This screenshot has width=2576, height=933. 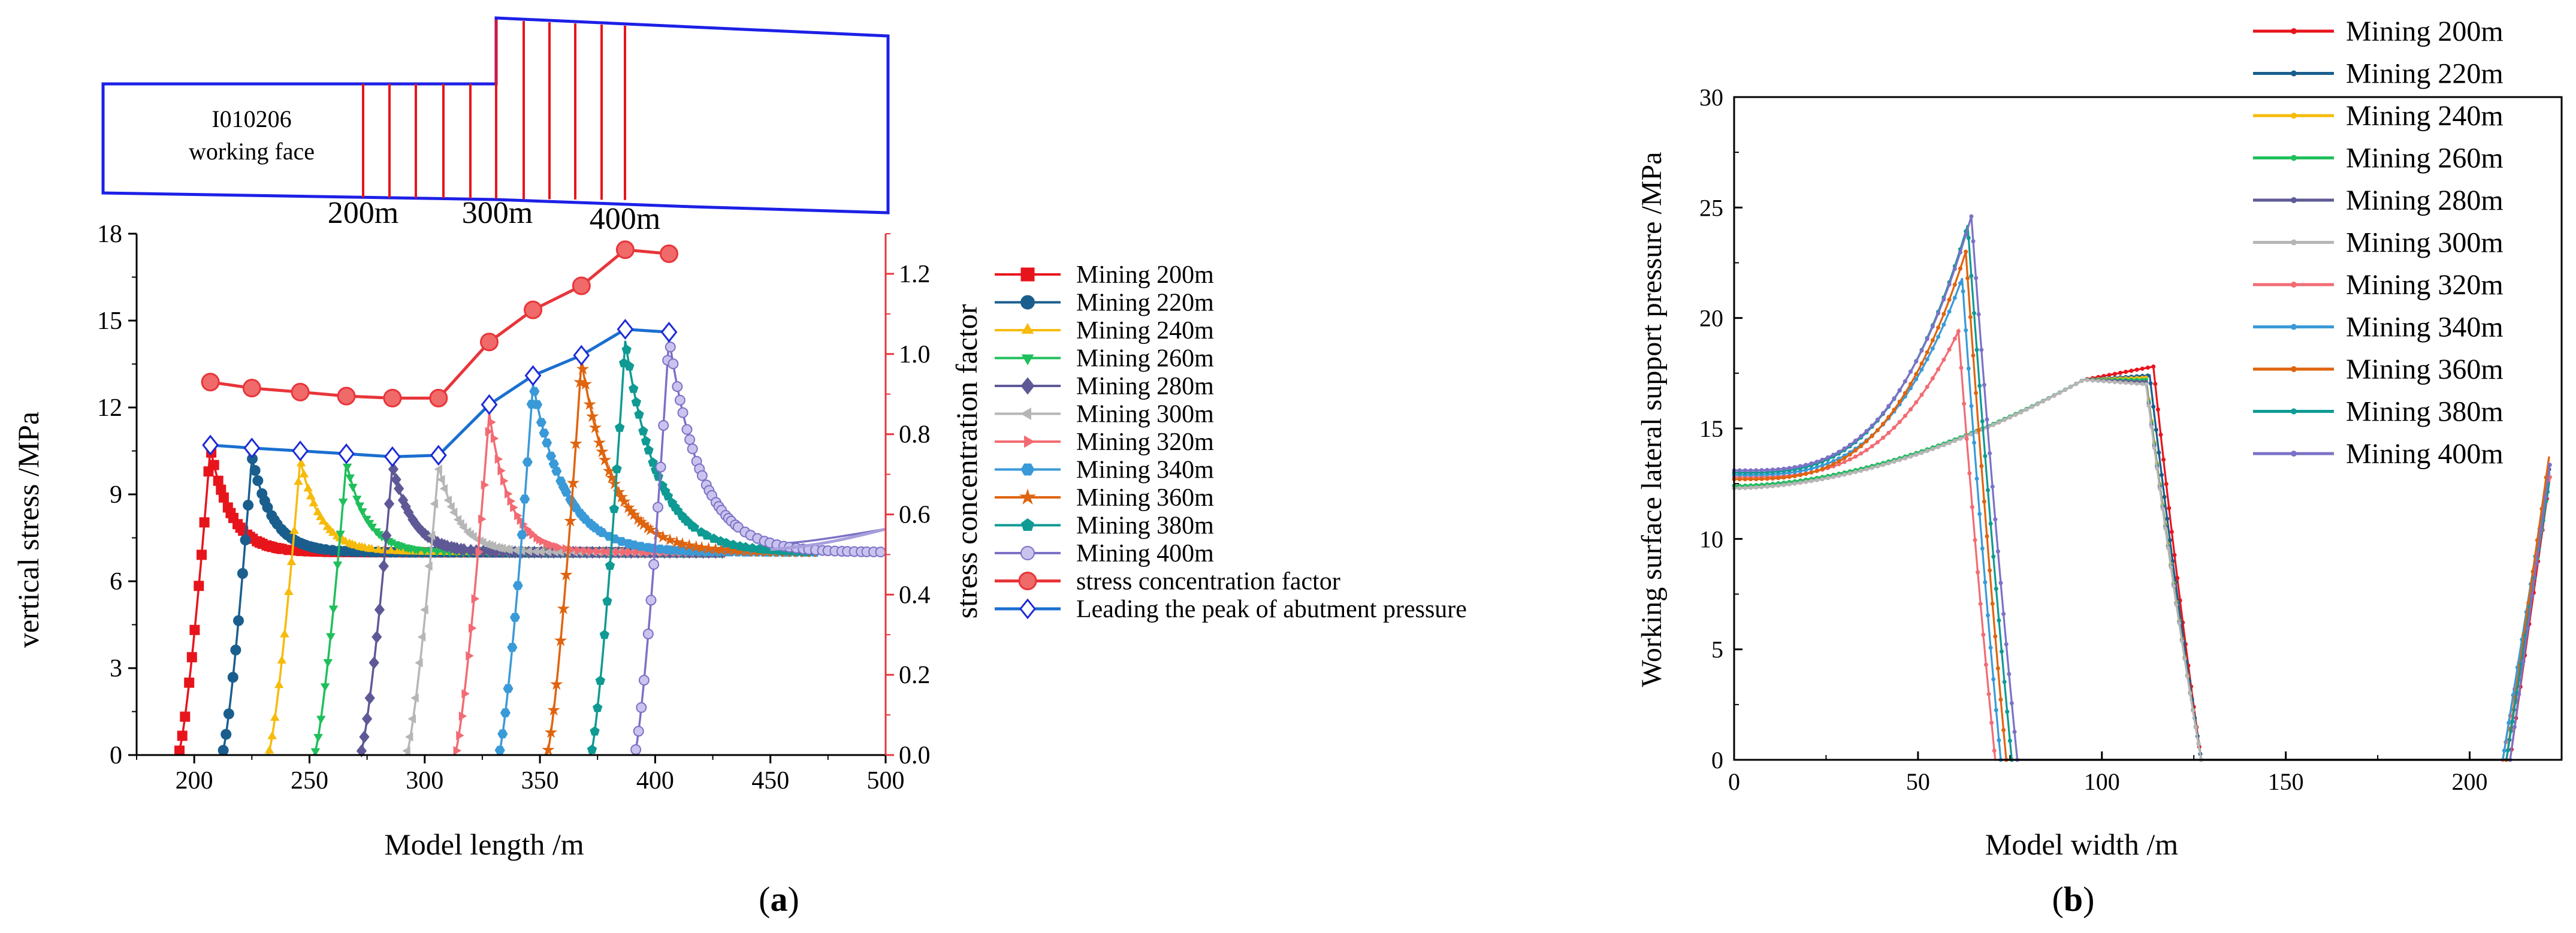 What do you see at coordinates (2378, 369) in the screenshot?
I see `chart-b-legend-entry-9: Mining 360m` at bounding box center [2378, 369].